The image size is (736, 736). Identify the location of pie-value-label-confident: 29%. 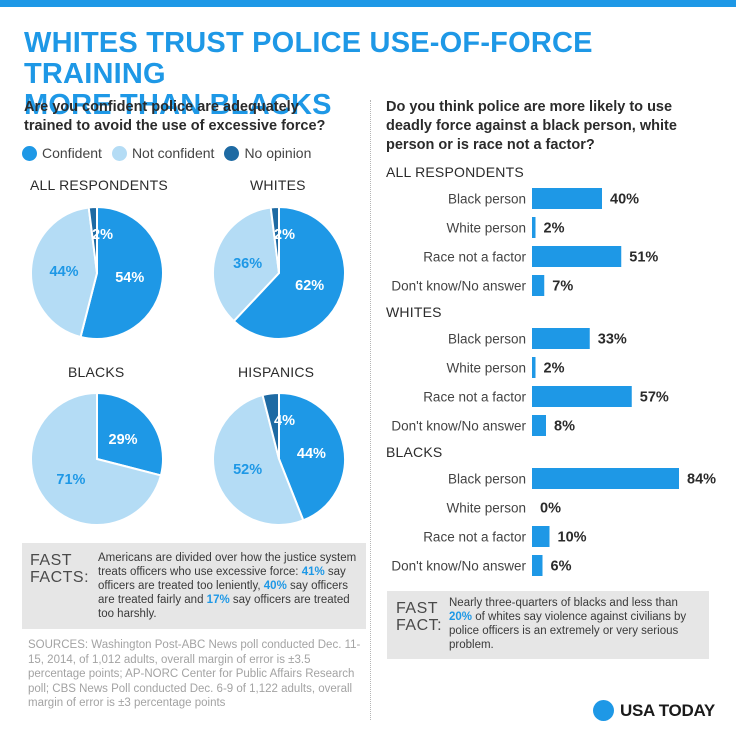
(123, 440).